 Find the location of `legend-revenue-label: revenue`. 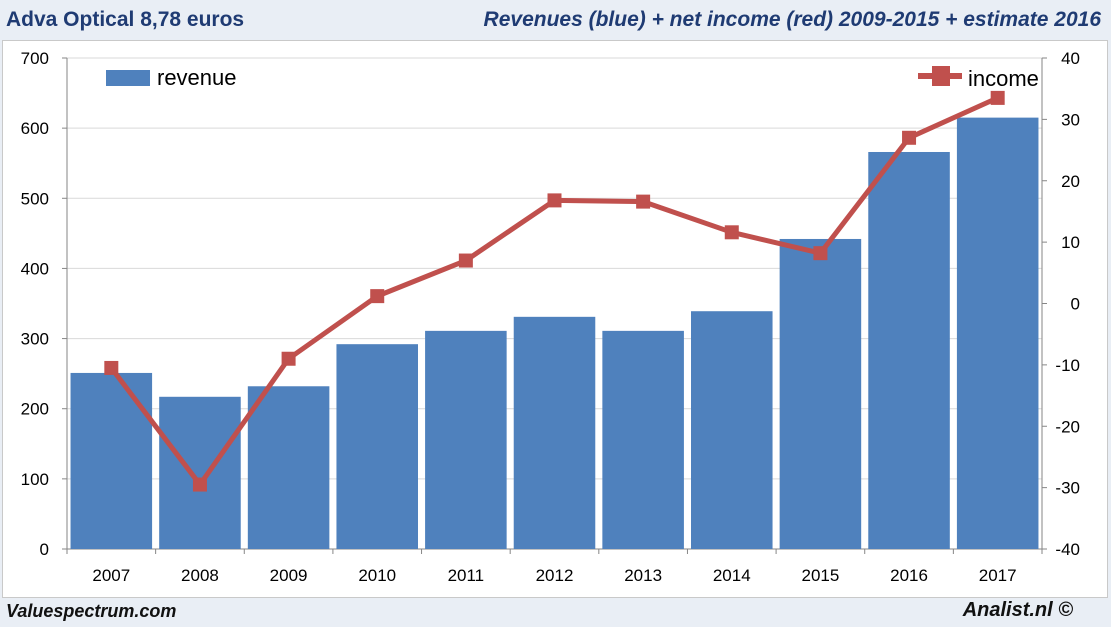

legend-revenue-label: revenue is located at coordinates (197, 77).